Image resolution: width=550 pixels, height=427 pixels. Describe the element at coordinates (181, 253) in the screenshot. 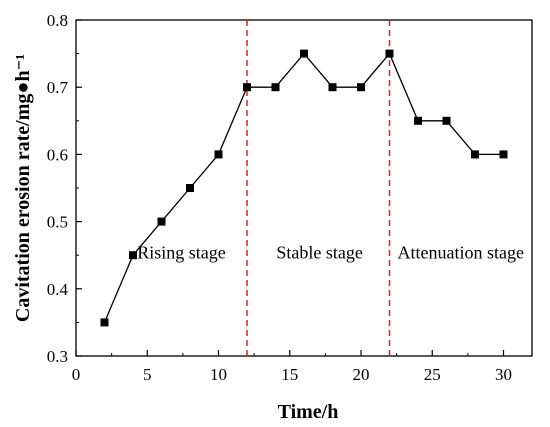

I see `stage-label-1: Rising stage` at that location.